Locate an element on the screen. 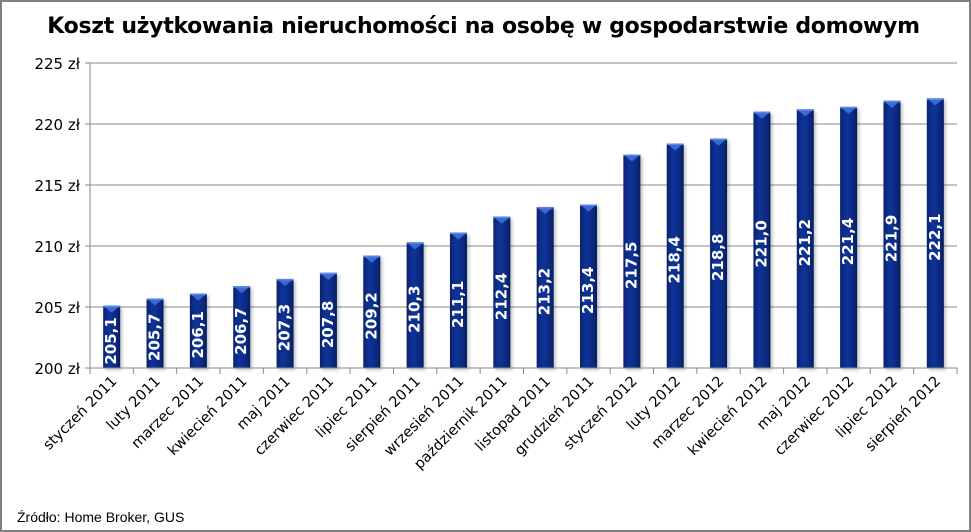 The height and width of the screenshot is (532, 971). bar: 217,5 is located at coordinates (631, 261).